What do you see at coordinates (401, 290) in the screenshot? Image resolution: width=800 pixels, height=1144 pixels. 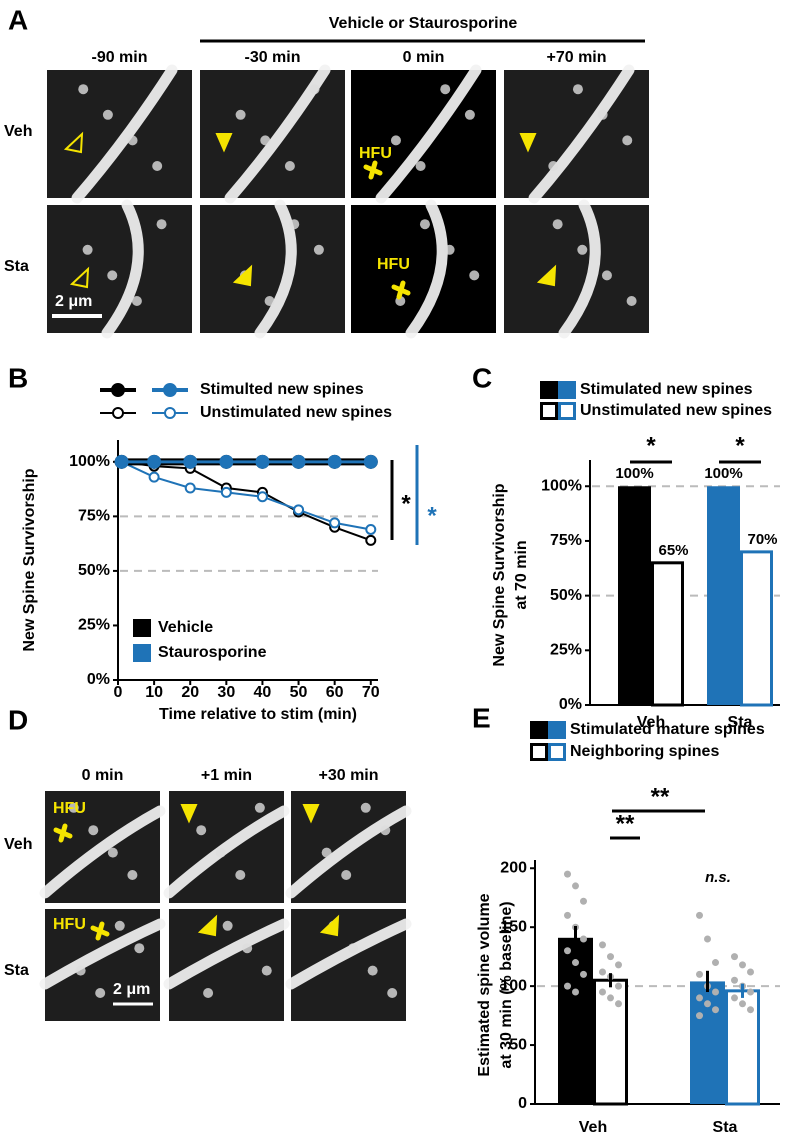 I see `stim-marker` at bounding box center [401, 290].